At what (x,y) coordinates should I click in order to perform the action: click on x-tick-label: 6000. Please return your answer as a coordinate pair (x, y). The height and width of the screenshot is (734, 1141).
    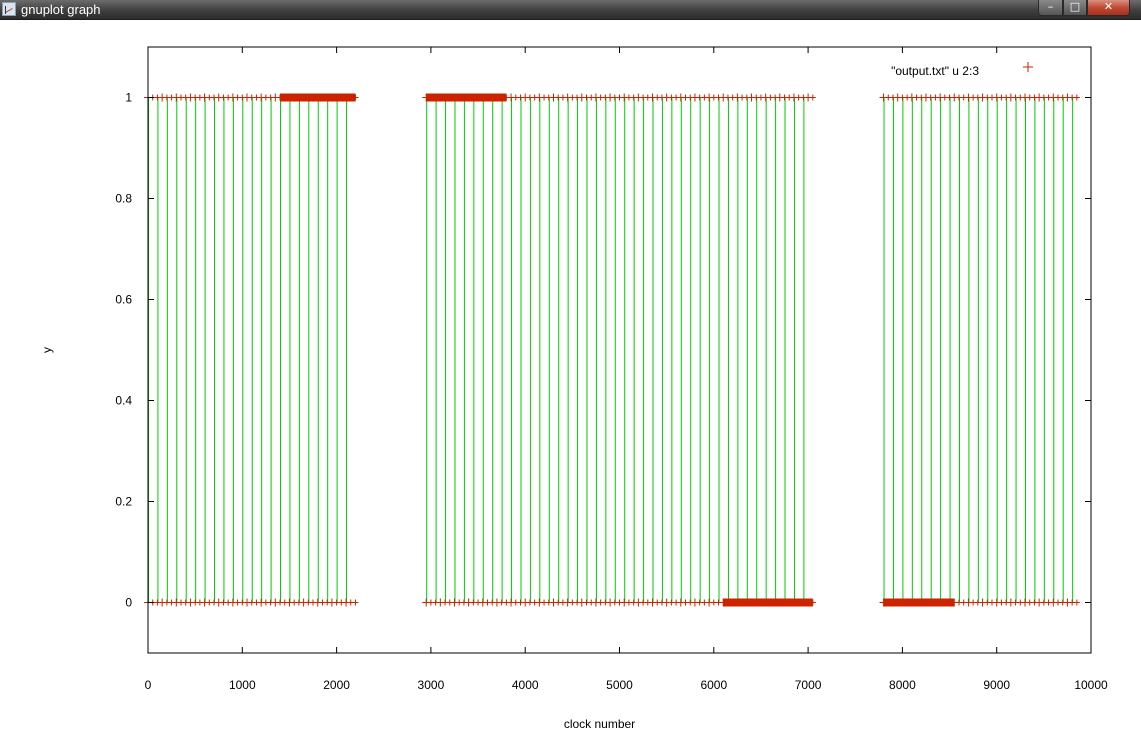
    Looking at the image, I should click on (713, 685).